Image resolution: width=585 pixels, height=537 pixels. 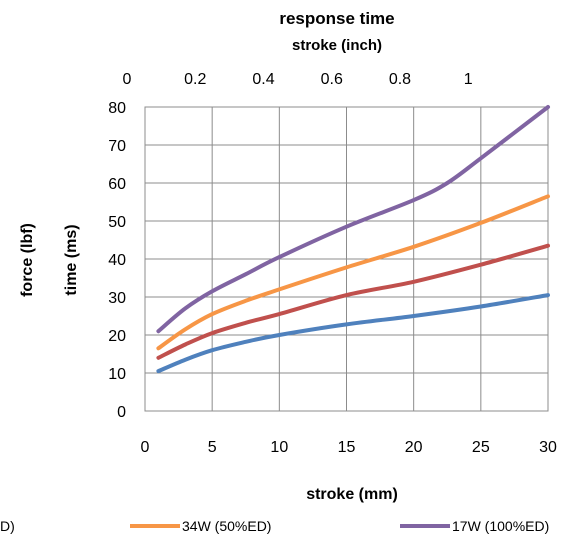 What do you see at coordinates (414, 447) in the screenshot?
I see `x-tick-label: 20` at bounding box center [414, 447].